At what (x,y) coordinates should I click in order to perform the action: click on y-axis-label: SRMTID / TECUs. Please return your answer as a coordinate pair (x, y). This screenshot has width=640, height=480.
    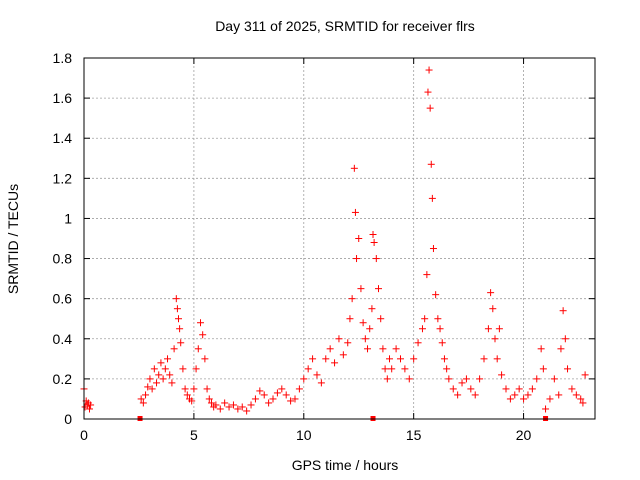
    Looking at the image, I should click on (13, 239).